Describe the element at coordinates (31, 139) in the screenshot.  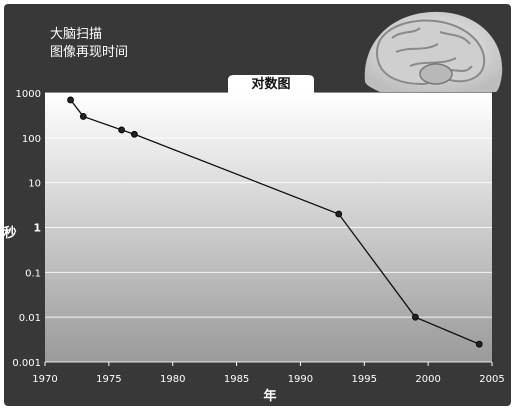
I see `y-tick-label: 100` at that location.